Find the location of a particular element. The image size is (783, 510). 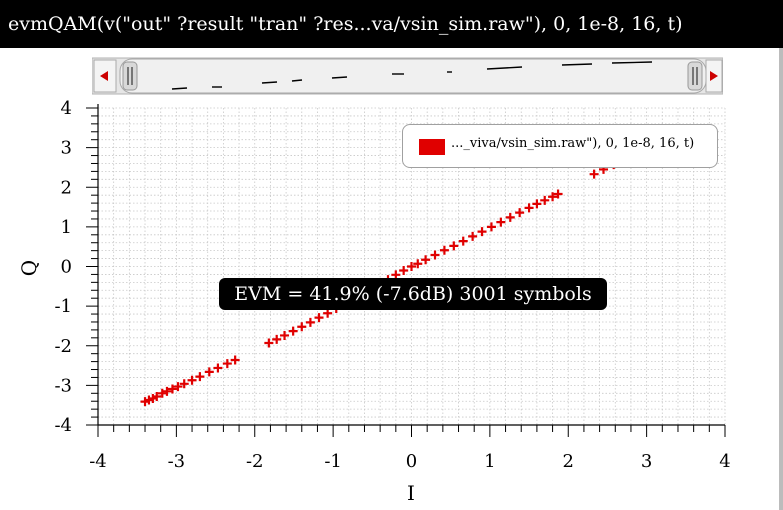

scroll-left-arrow-icon is located at coordinates (105, 76).